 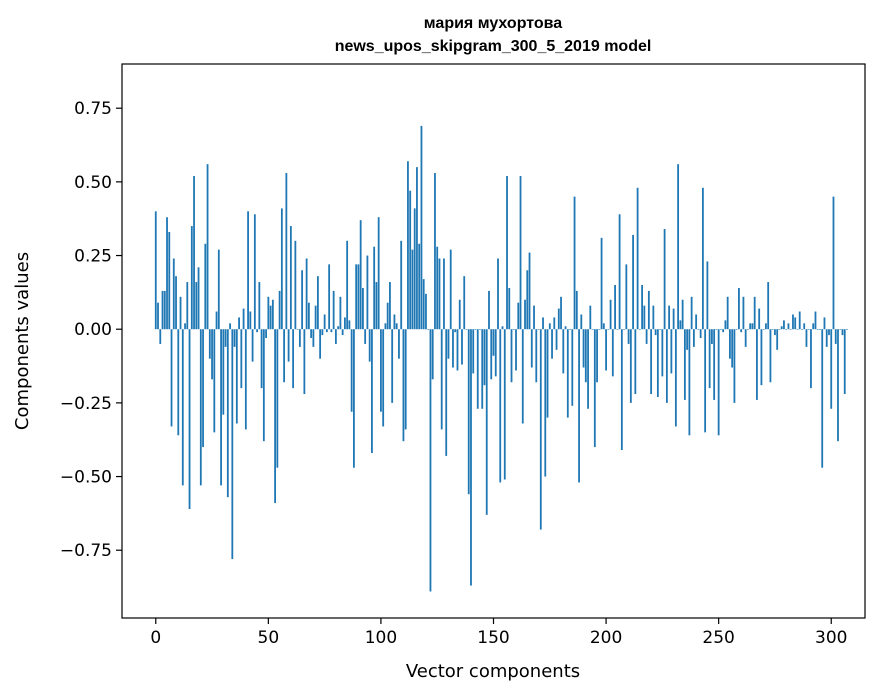 What do you see at coordinates (91, 330) in the screenshot?
I see `y-ticks: 0.75 0.50 0.25 0.00 −0.25 −0.50 −0.75` at bounding box center [91, 330].